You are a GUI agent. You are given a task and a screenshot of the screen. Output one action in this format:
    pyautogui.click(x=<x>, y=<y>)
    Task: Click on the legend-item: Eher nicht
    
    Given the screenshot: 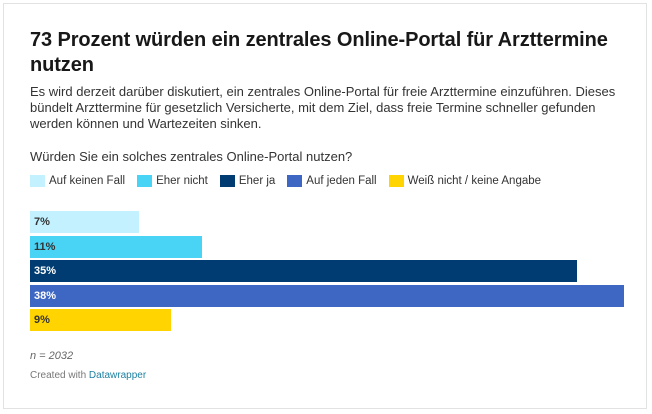 What is the action you would take?
    pyautogui.click(x=172, y=181)
    